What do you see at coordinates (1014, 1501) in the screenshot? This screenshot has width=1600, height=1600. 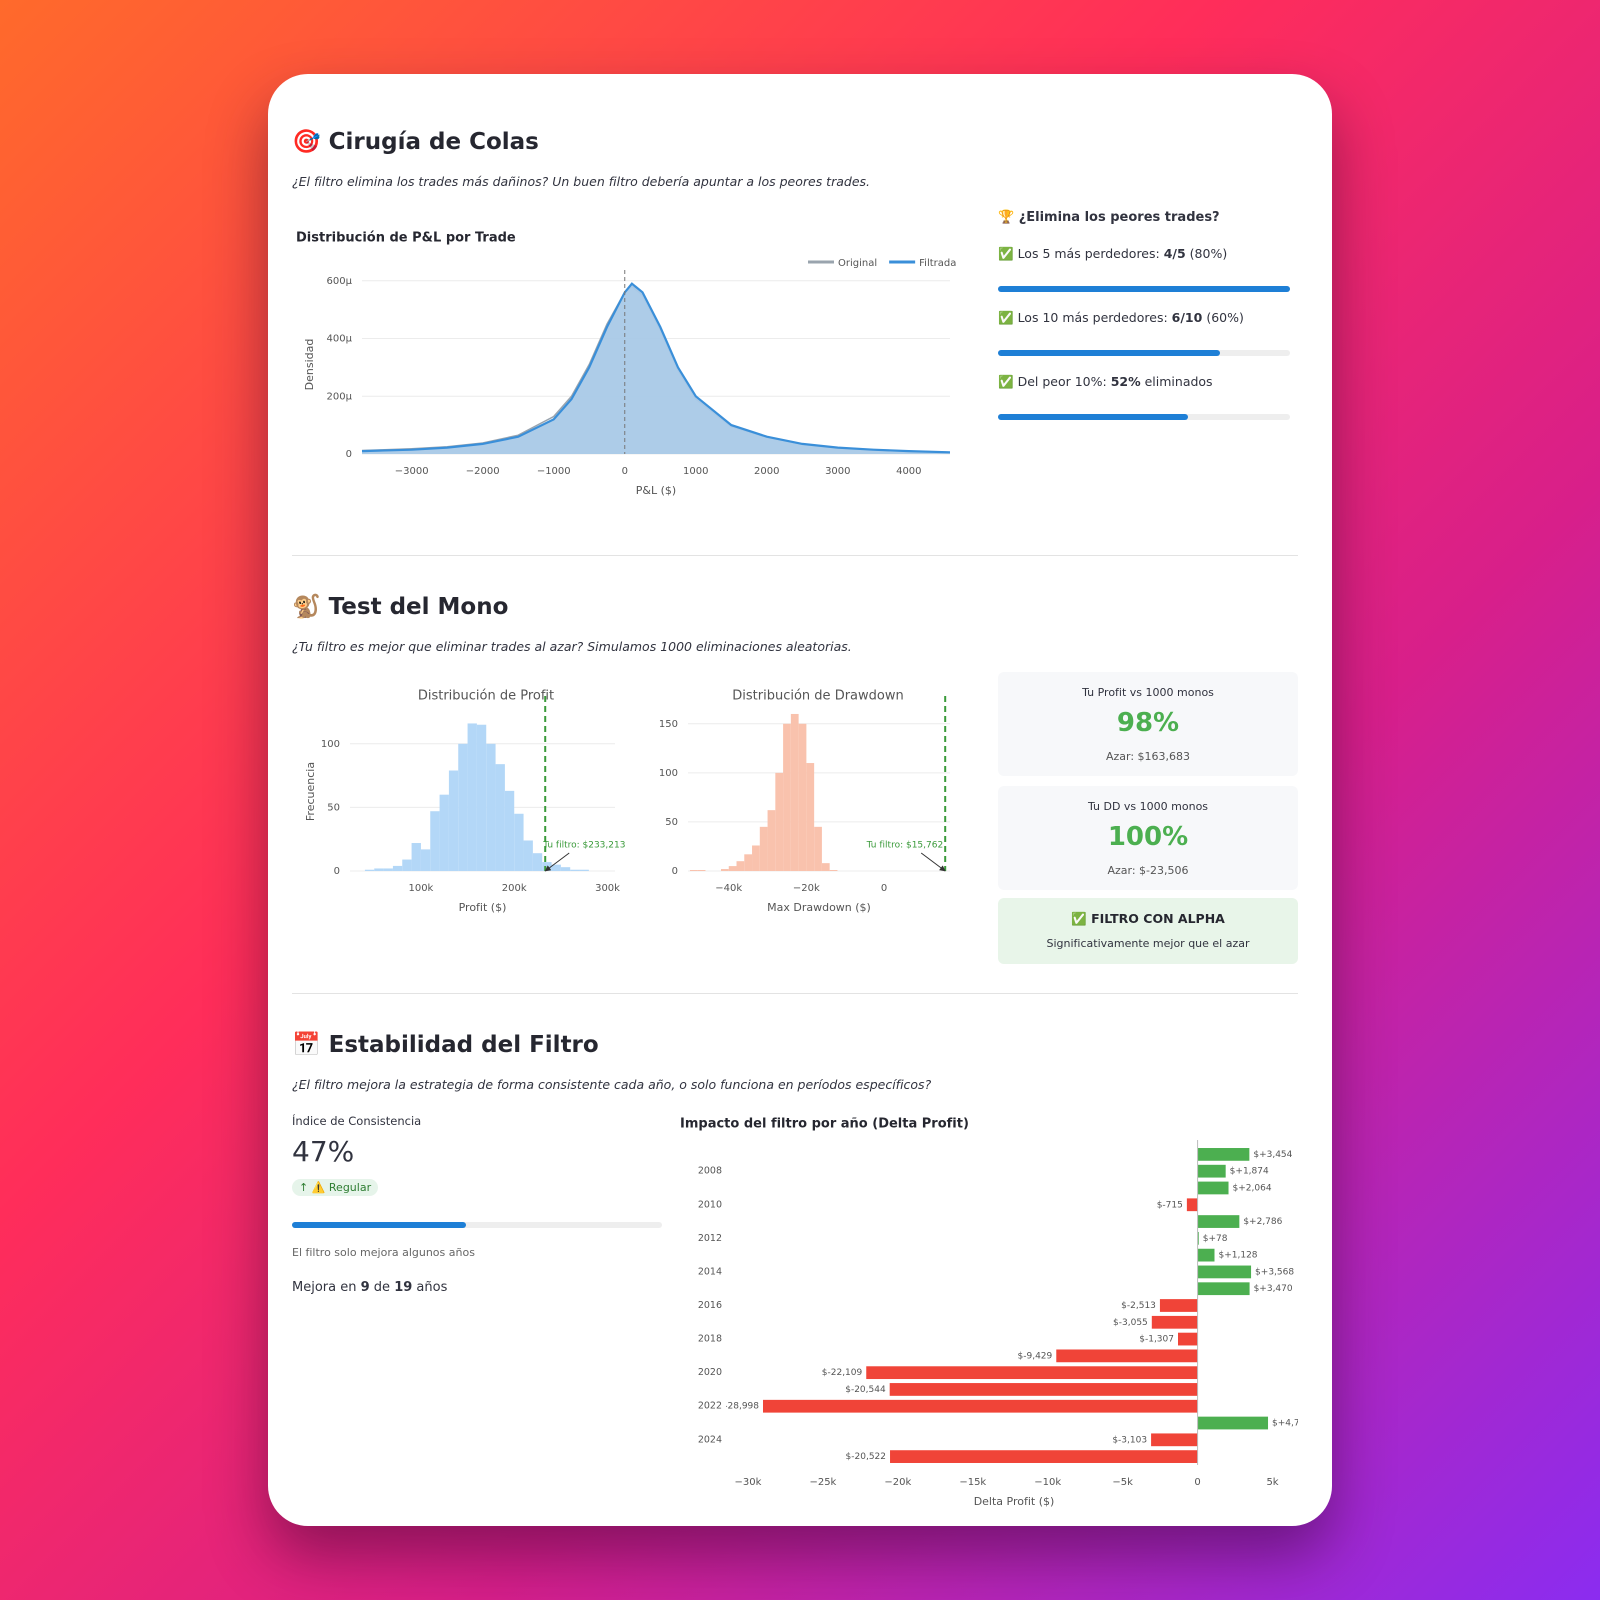 I see `x-axis-label: Delta Profit ($)` at bounding box center [1014, 1501].